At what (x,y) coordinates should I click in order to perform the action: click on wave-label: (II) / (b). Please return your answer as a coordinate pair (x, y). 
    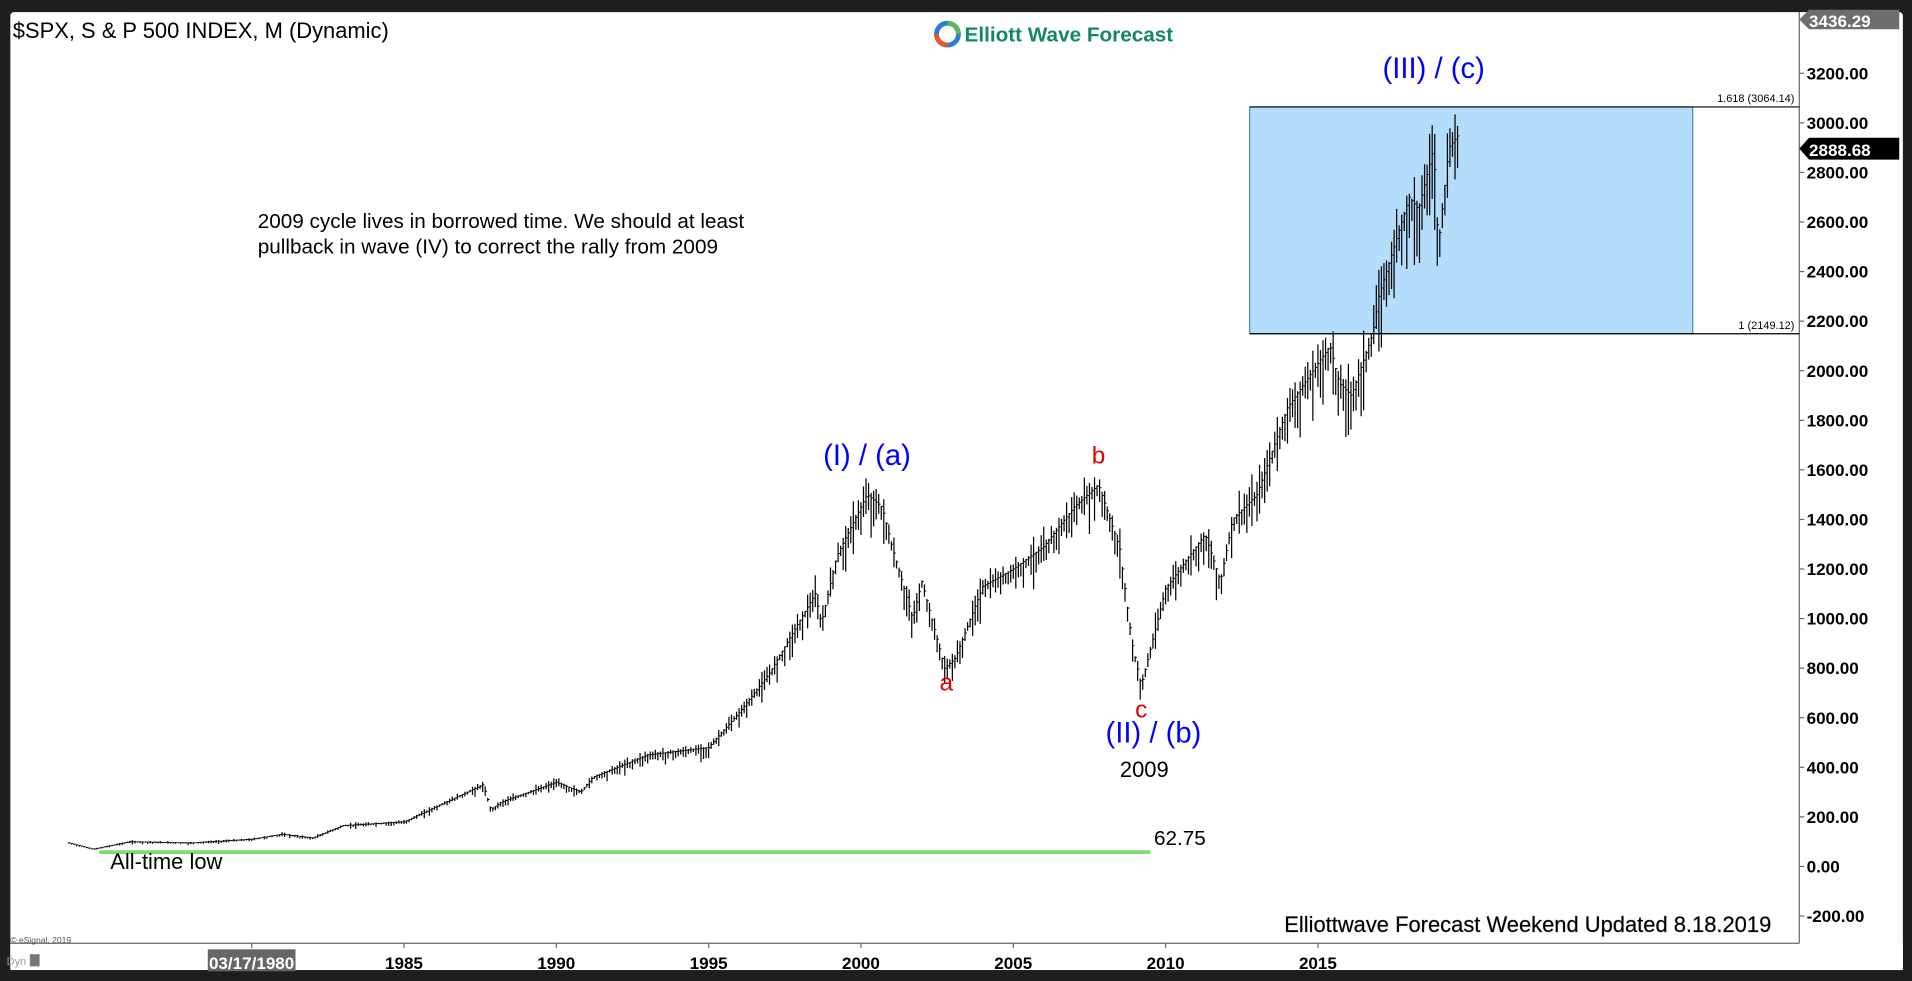
    Looking at the image, I should click on (1154, 734).